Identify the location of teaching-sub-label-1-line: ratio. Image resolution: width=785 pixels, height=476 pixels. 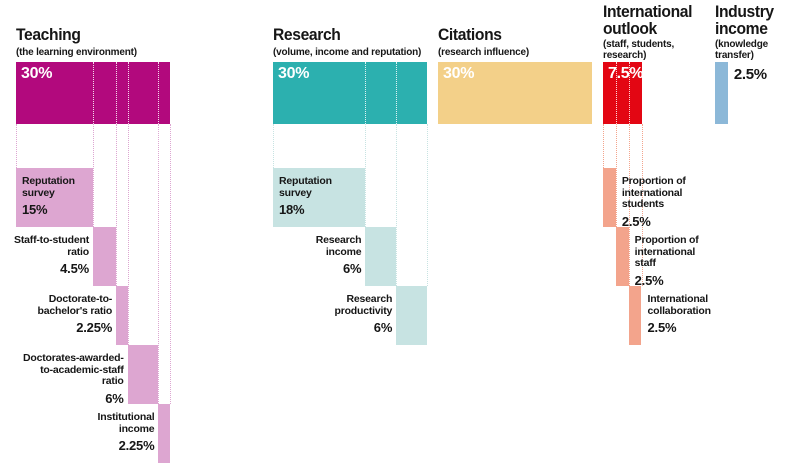
(78, 251).